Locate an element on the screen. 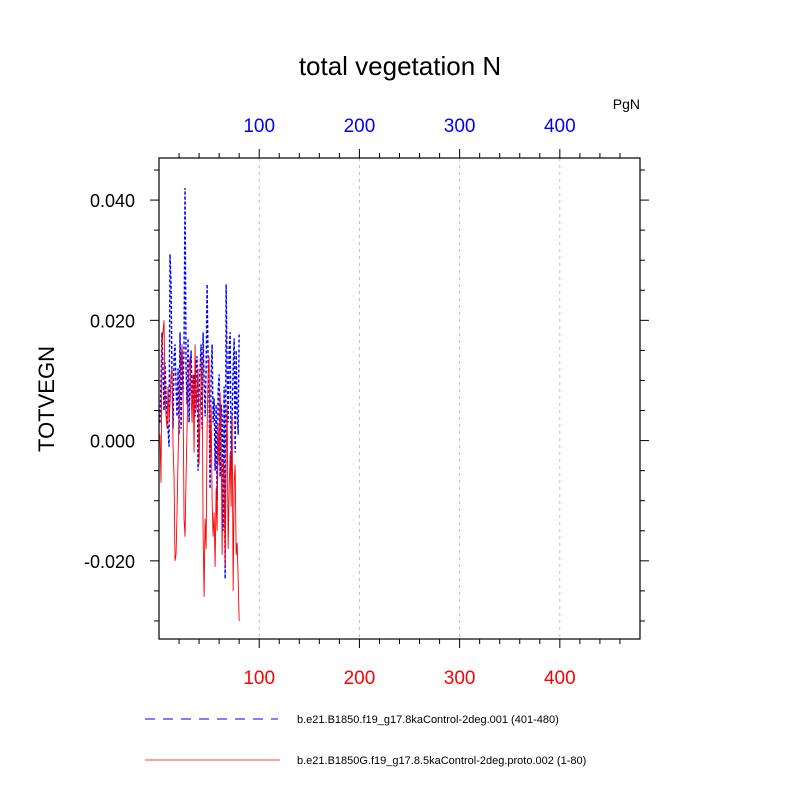 The width and height of the screenshot is (800, 800). series-group is located at coordinates (199, 404).